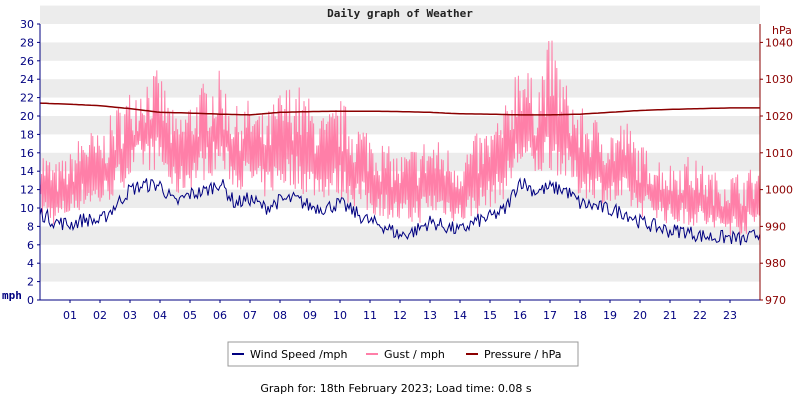 The width and height of the screenshot is (800, 400). Describe the element at coordinates (27, 42) in the screenshot. I see `left-tick-label: 28` at that location.